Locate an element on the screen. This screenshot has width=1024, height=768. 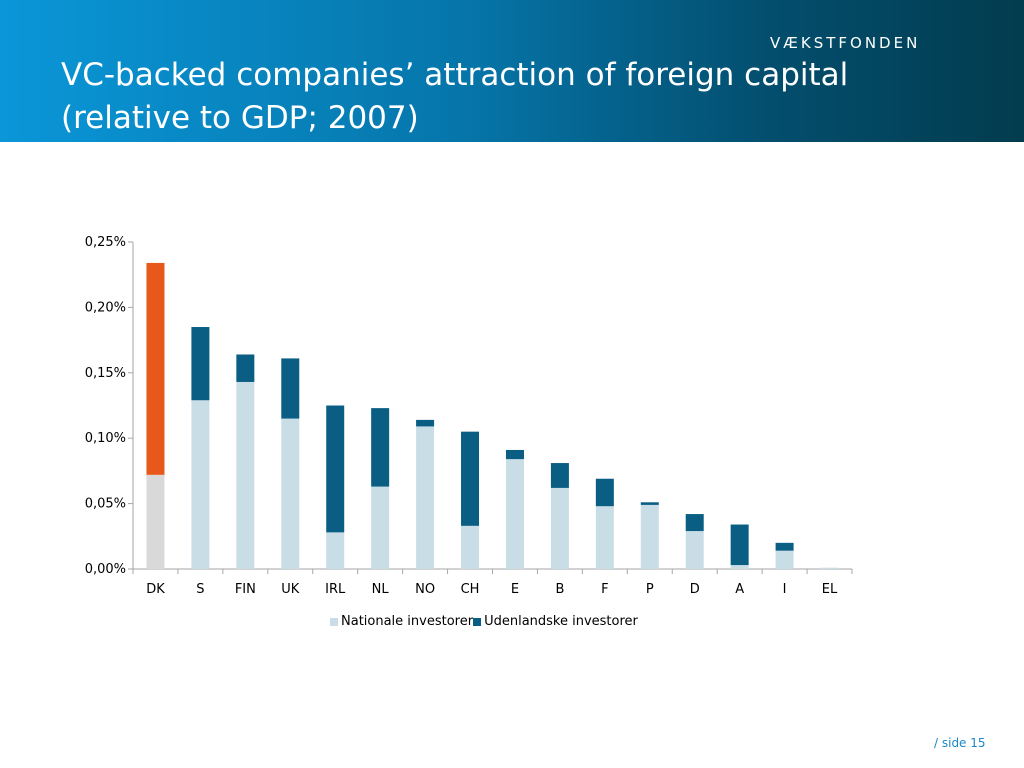
legend-item-domestic: Nationale investorer is located at coordinates (401, 621).